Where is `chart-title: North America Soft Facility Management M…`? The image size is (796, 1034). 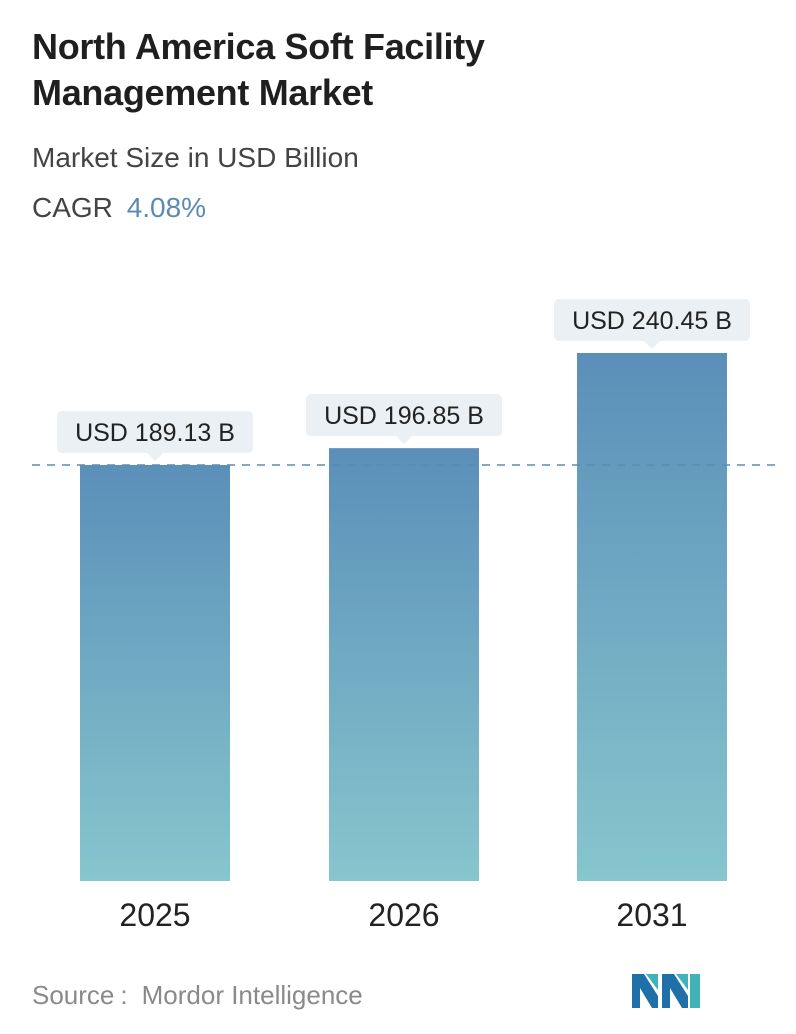
chart-title: North America Soft Facility Management M… is located at coordinates (392, 70).